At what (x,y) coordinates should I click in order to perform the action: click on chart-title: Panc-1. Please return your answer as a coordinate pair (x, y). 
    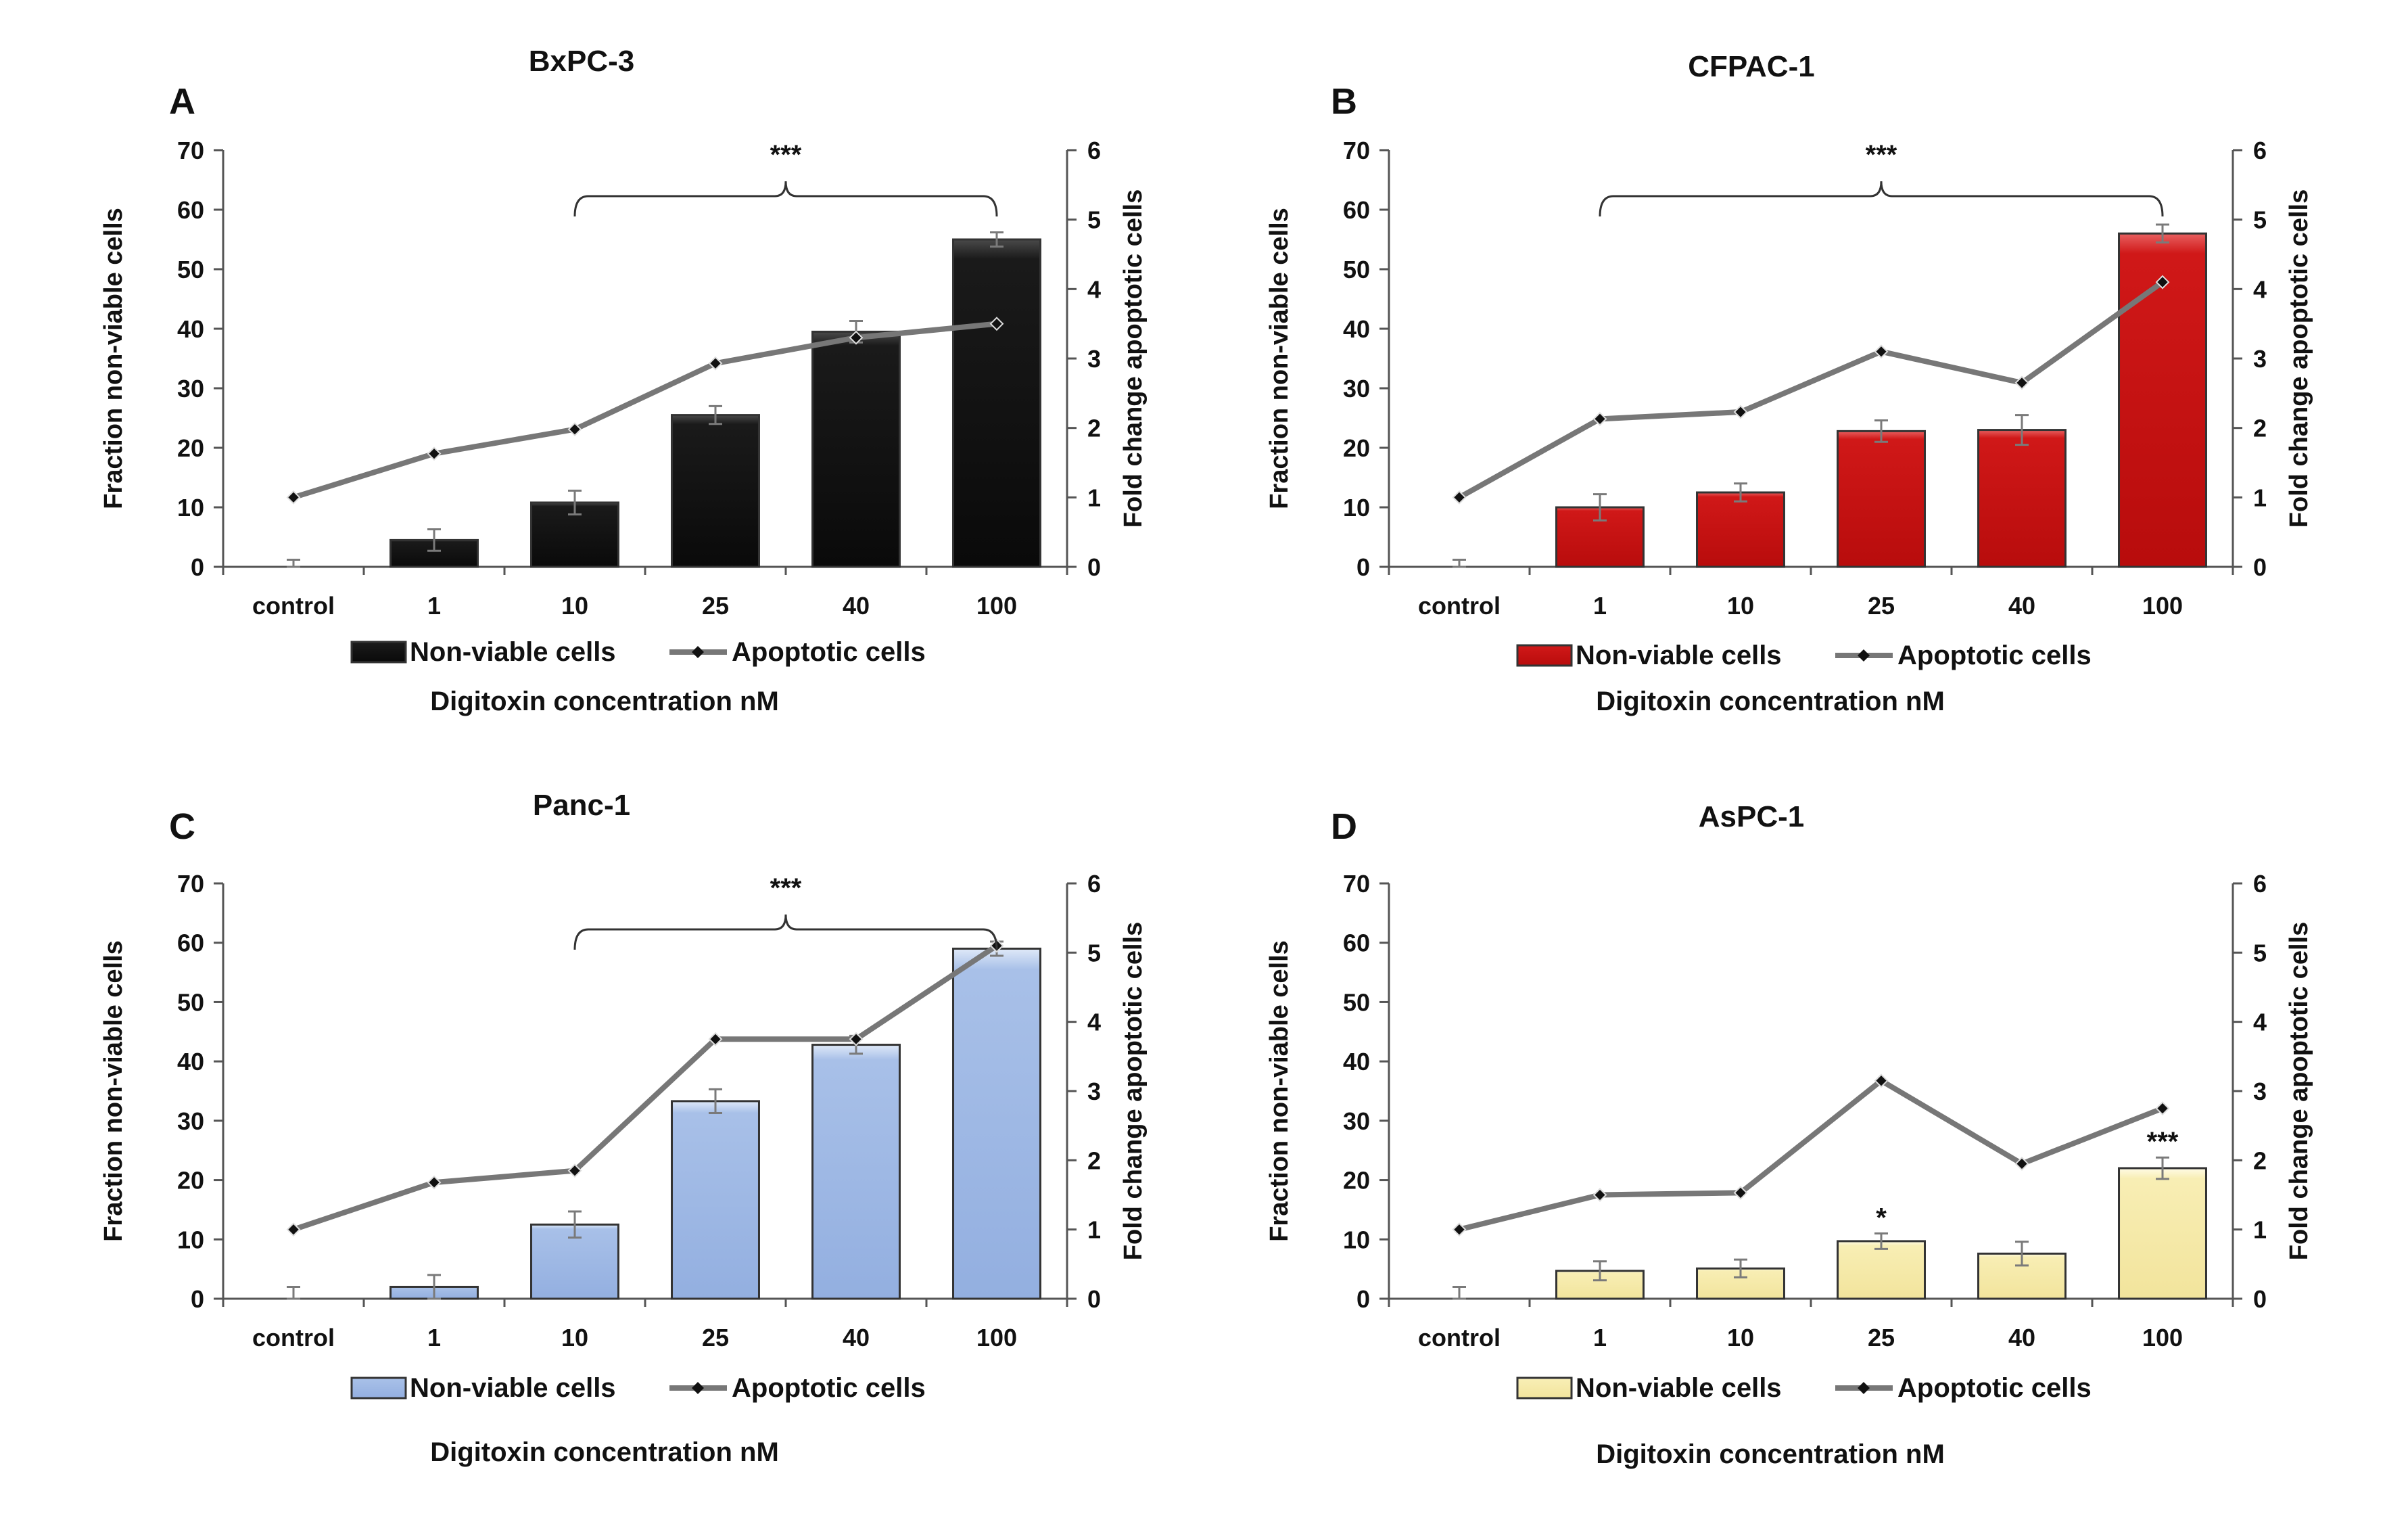
    Looking at the image, I should click on (581, 805).